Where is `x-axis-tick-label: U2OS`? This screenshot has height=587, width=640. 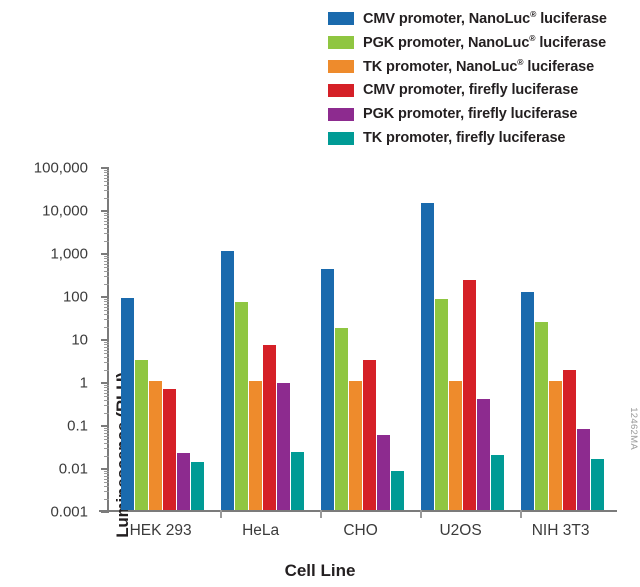 x-axis-tick-label: U2OS is located at coordinates (460, 530).